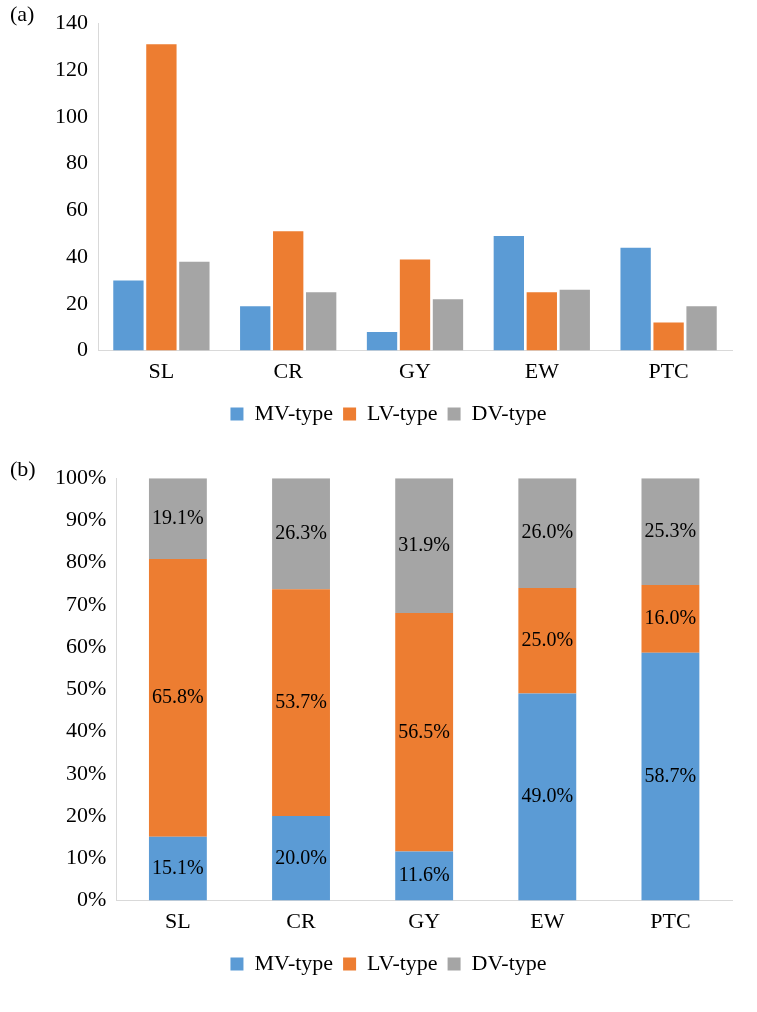 This screenshot has height=1012, width=757. I want to click on data-label: 58.7%, so click(670, 774).